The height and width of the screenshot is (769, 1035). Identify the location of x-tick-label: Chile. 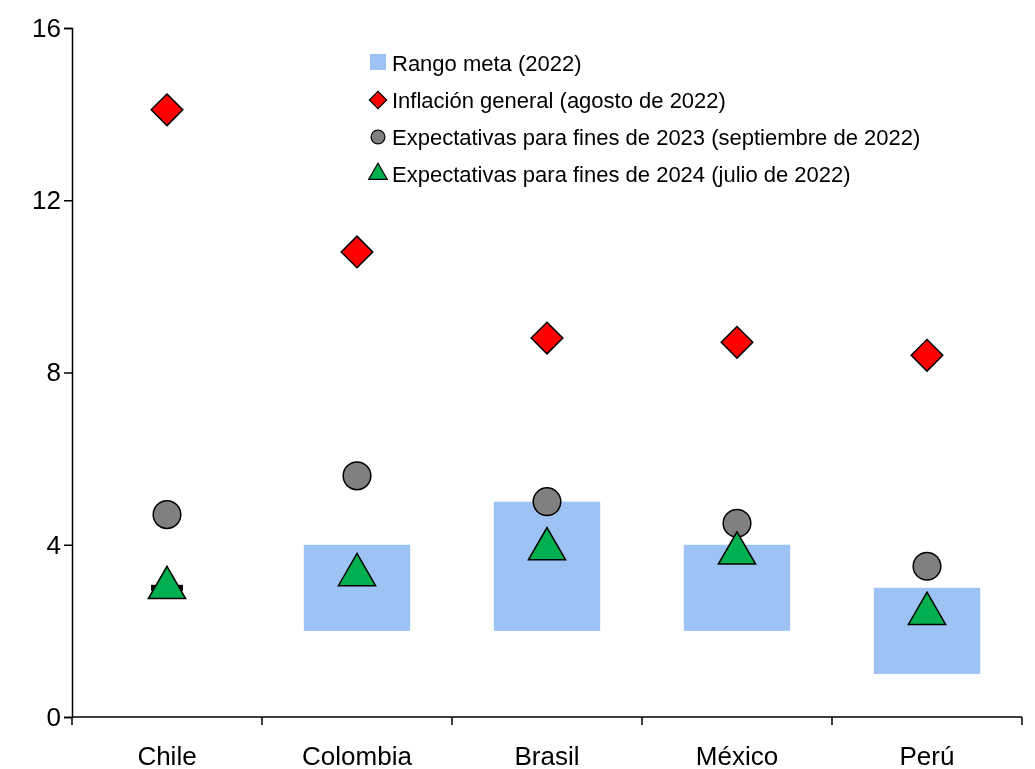
(167, 755).